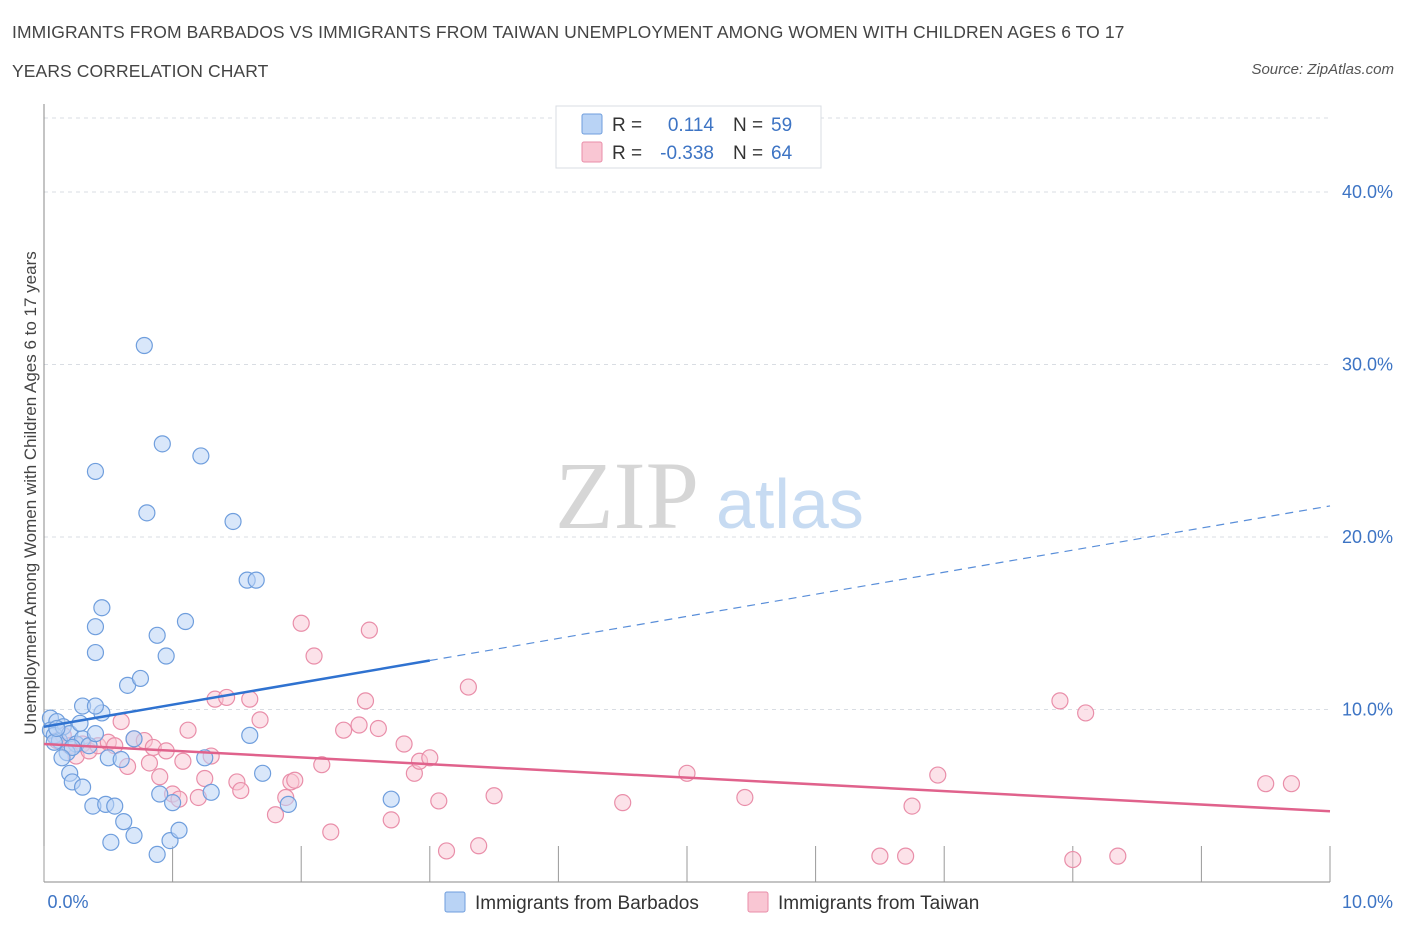 The image size is (1406, 930). What do you see at coordinates (781, 125) in the screenshot?
I see `stats-n-value-barbados: 59` at bounding box center [781, 125].